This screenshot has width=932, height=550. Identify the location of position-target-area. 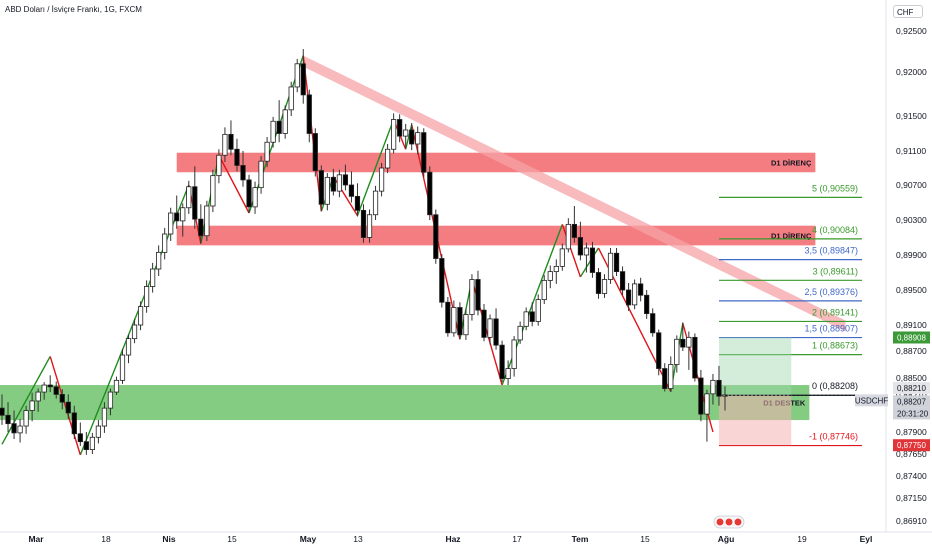
(755, 366).